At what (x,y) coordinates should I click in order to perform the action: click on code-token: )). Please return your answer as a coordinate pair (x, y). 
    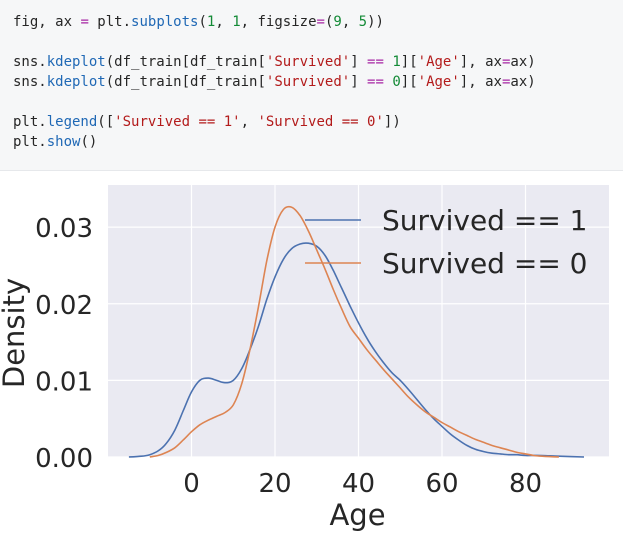
    Looking at the image, I should click on (375, 22).